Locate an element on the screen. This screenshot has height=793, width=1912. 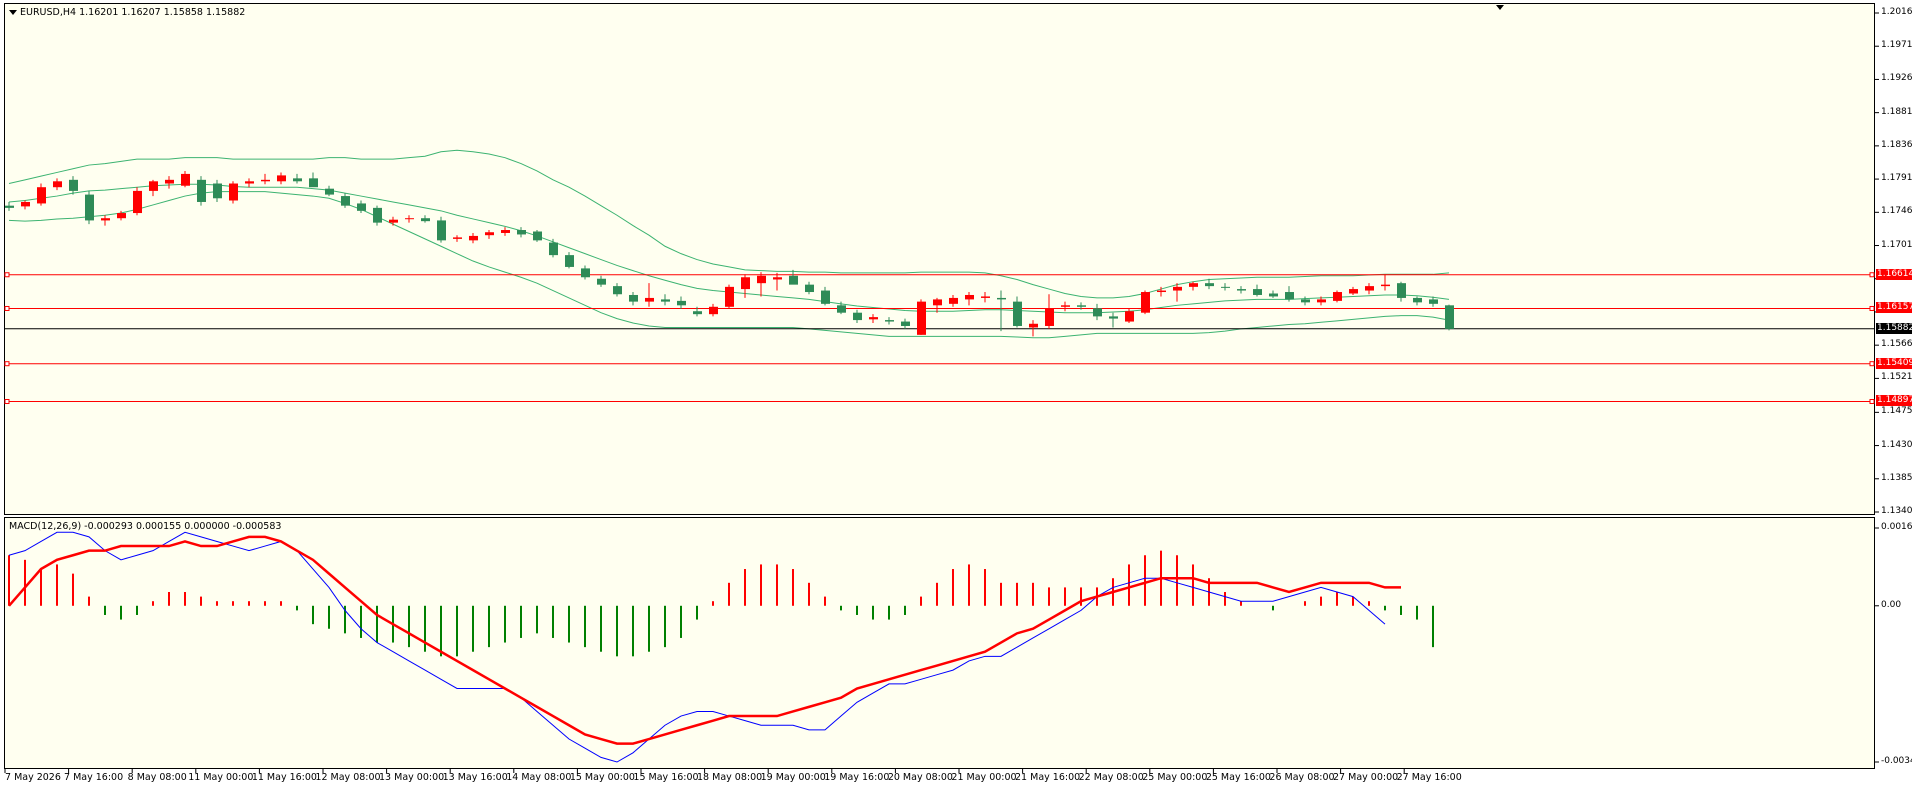
y-tick-label: 1.20160 is located at coordinates (1896, 12).